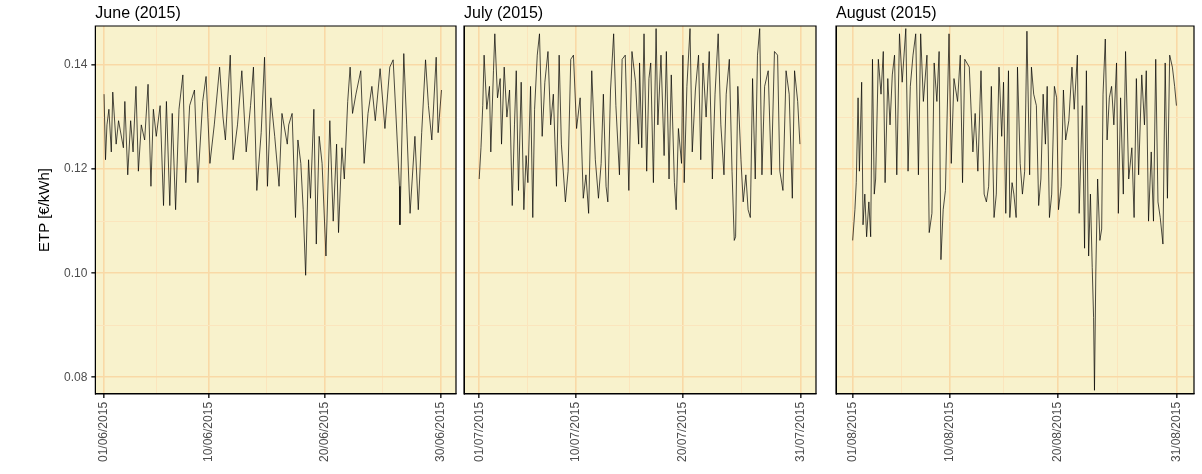  Describe the element at coordinates (103, 431) in the screenshot. I see `x-tick-label: 01/06/2015` at that location.